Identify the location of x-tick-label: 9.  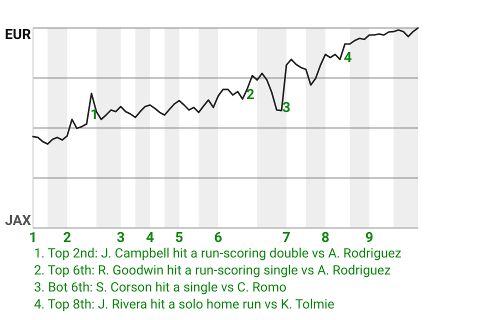
(369, 238).